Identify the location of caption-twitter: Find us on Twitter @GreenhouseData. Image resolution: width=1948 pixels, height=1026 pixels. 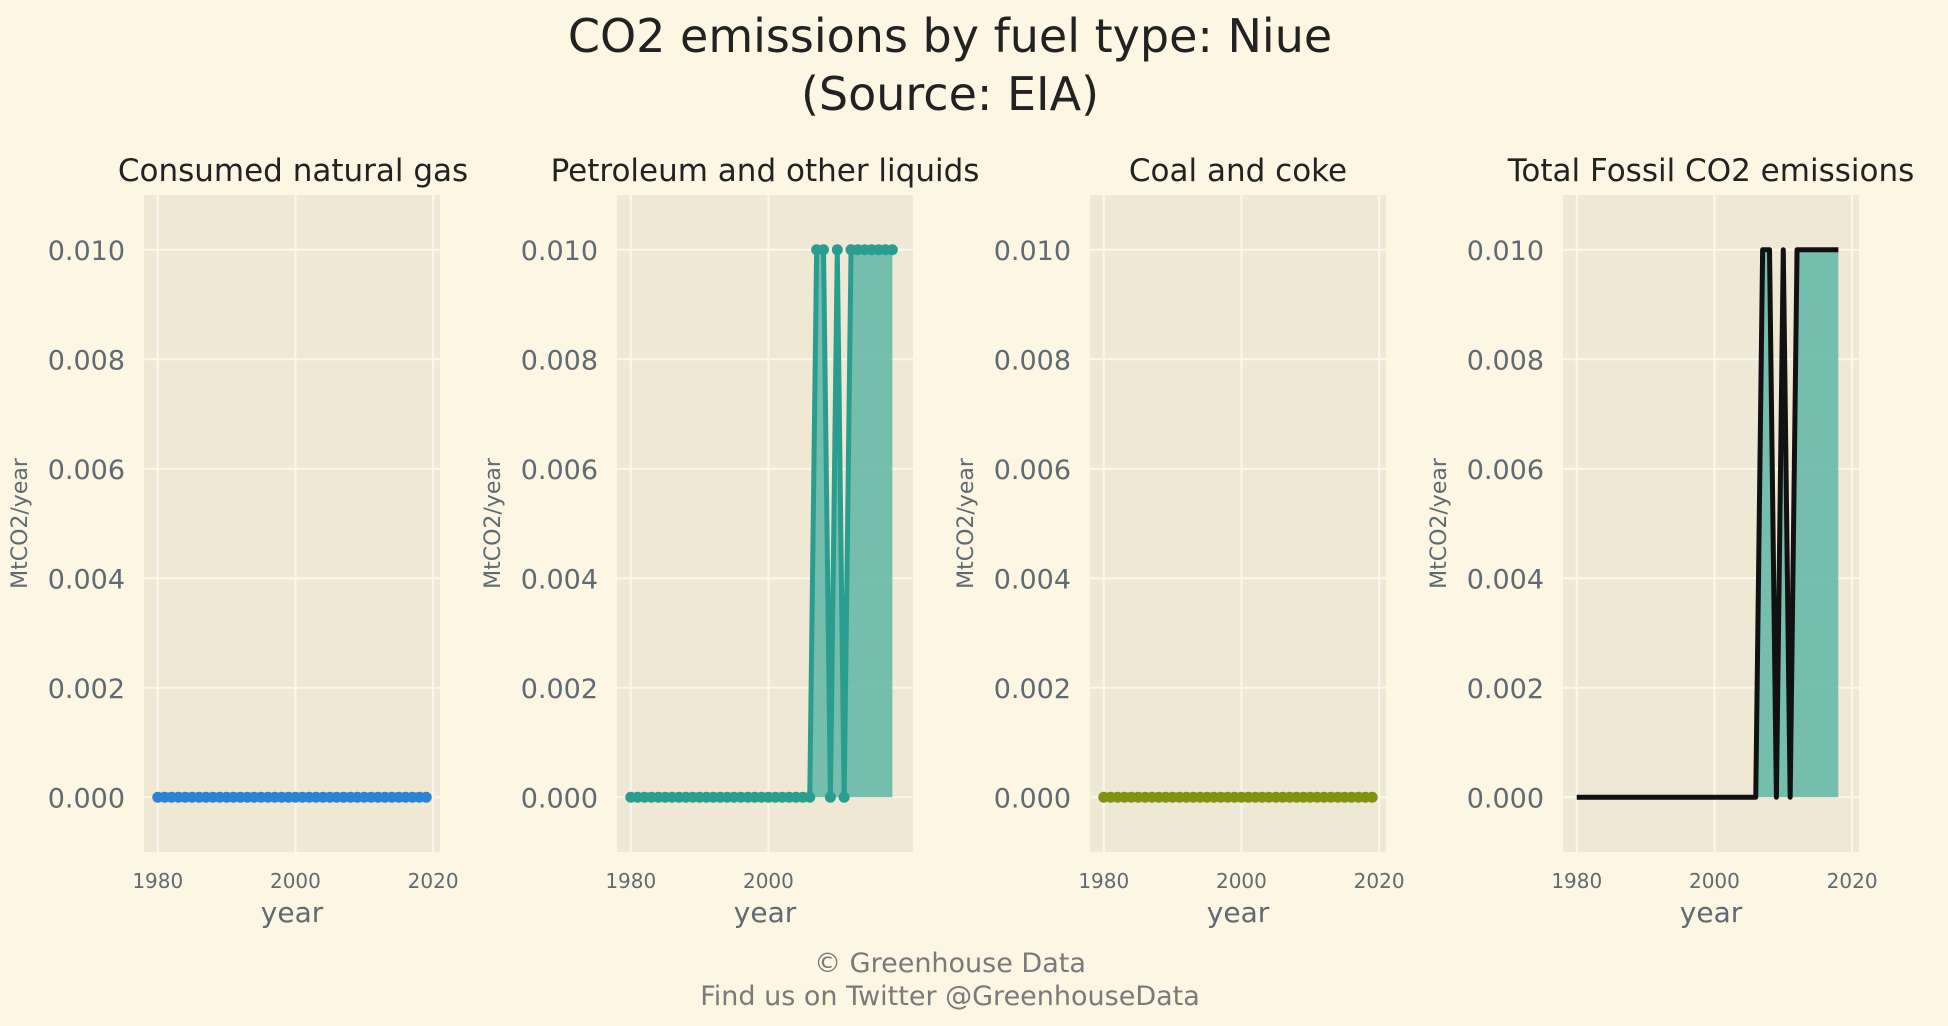
(950, 996).